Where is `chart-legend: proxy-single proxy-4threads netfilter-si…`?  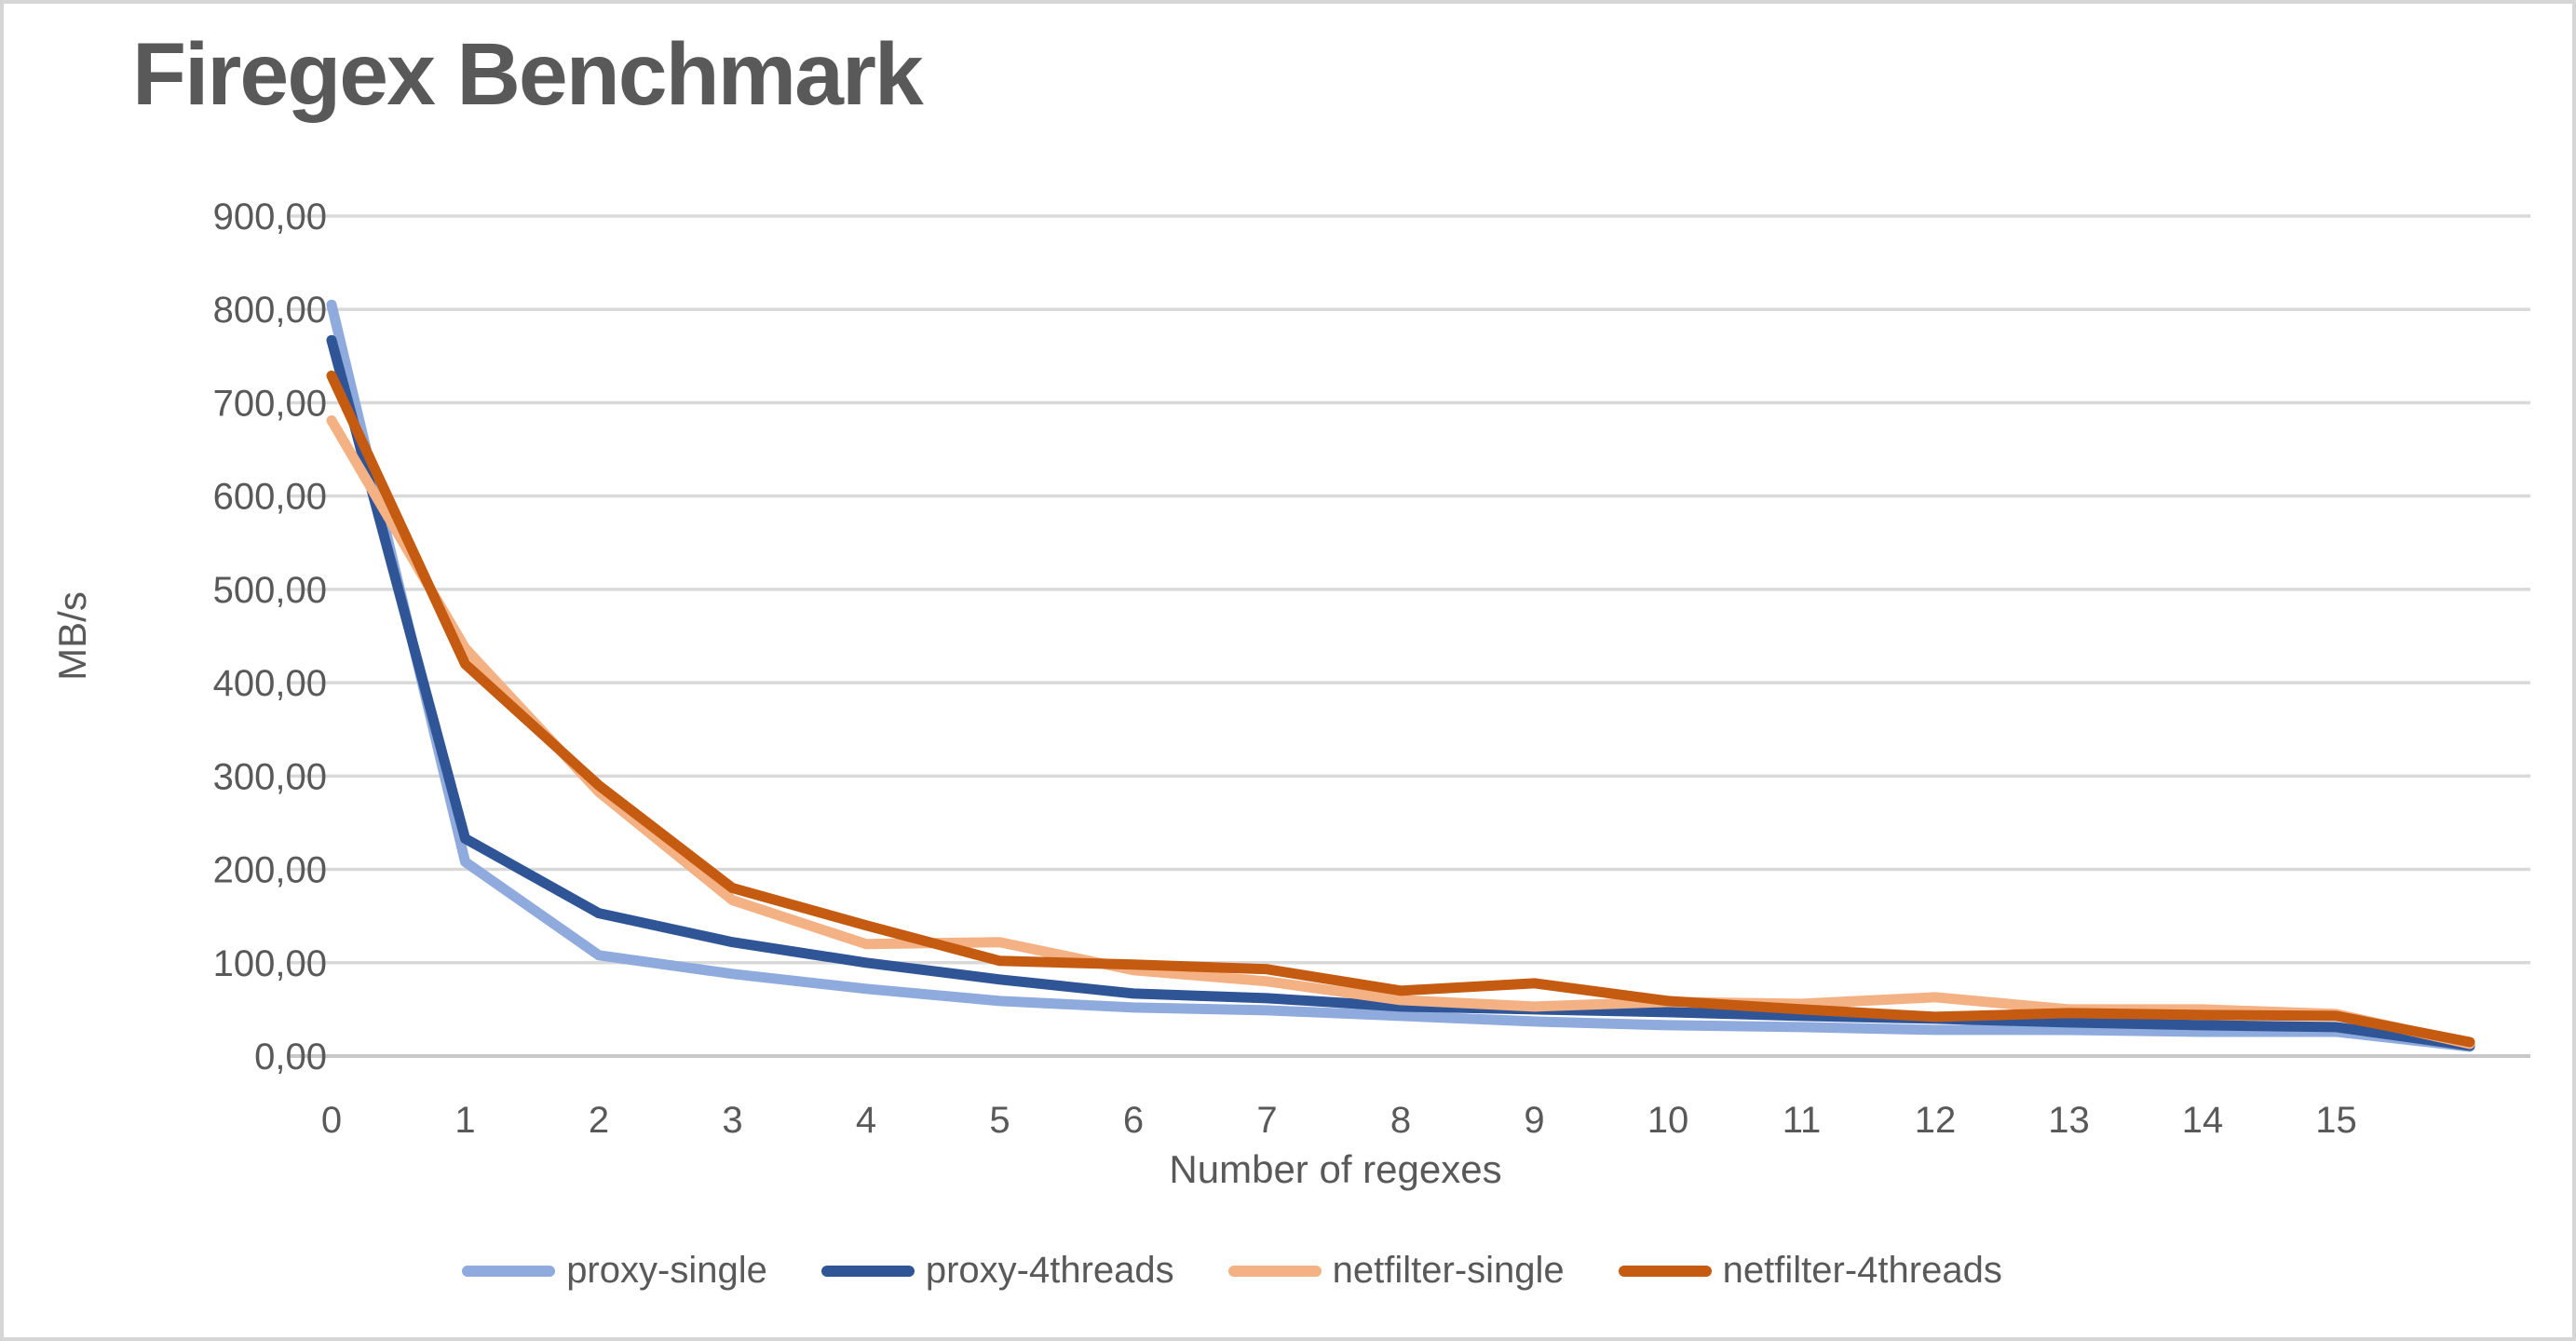 chart-legend: proxy-single proxy-4threads netfilter-si… is located at coordinates (1260, 1271).